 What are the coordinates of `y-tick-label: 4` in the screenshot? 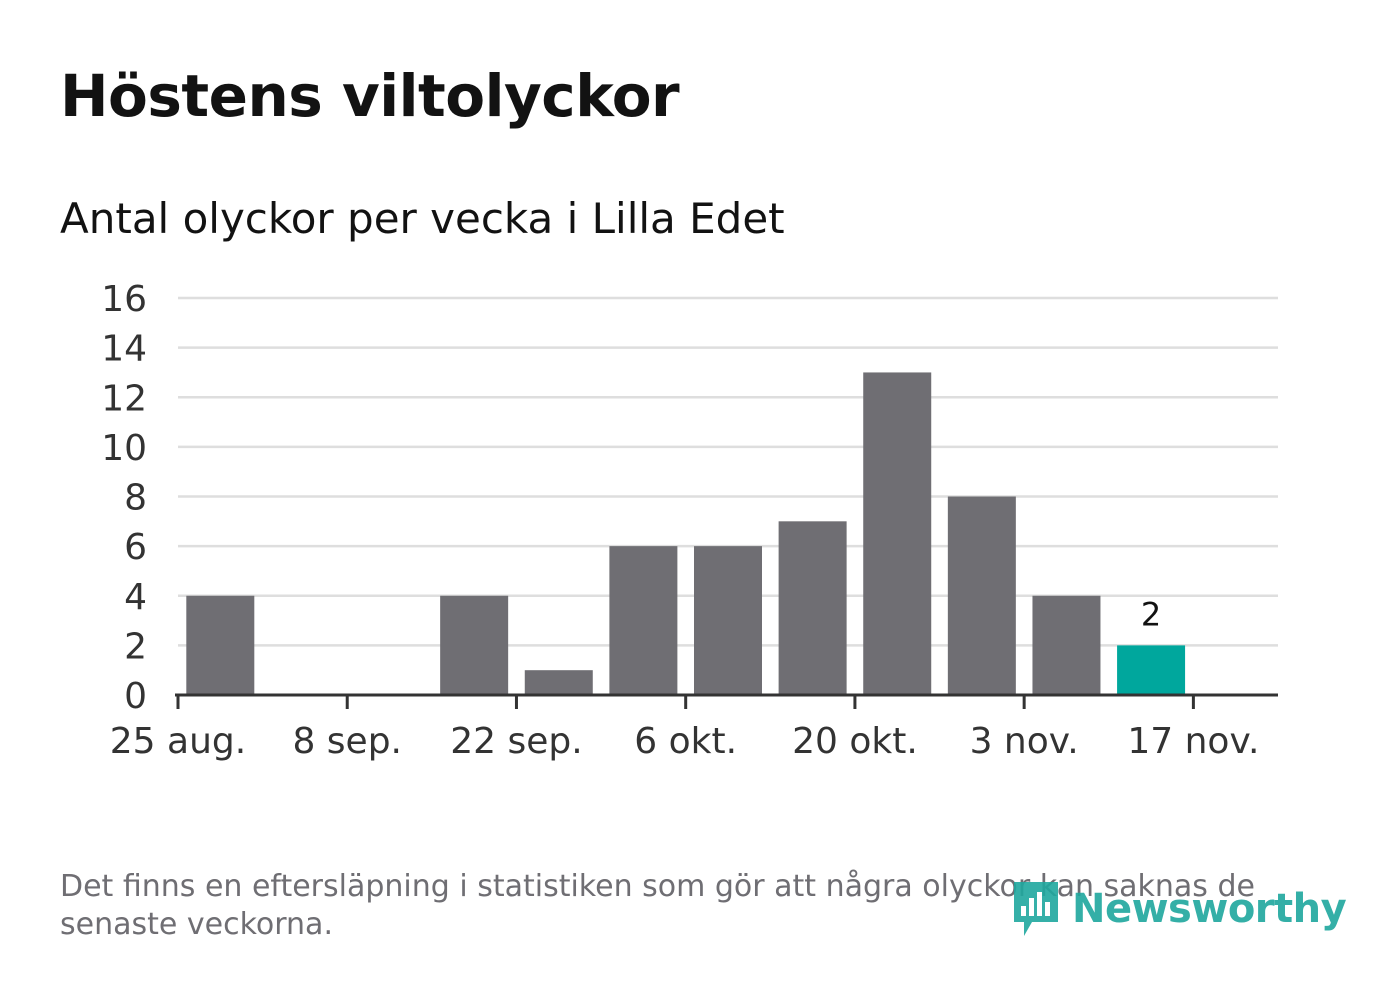 It's located at (135, 597).